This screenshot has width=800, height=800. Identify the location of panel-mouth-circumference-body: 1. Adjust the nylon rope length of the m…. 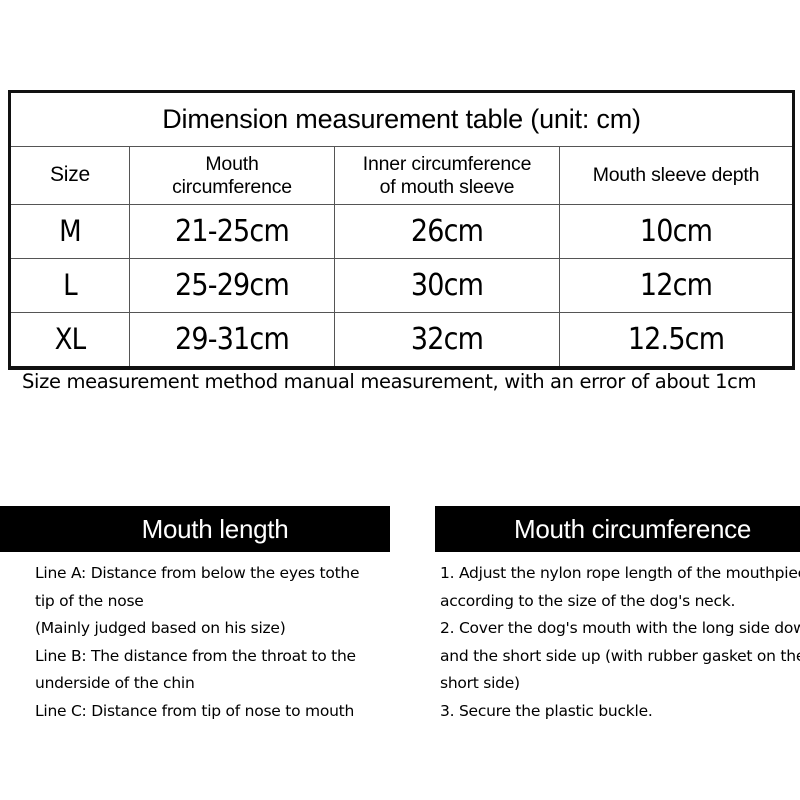
(617, 635).